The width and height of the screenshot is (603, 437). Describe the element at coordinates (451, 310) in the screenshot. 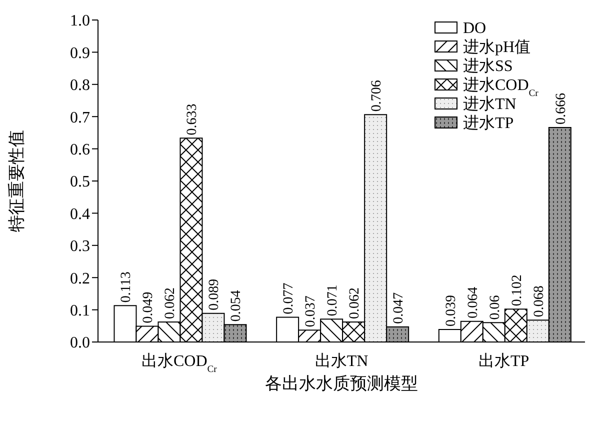

I see `data-label: 0.039` at that location.